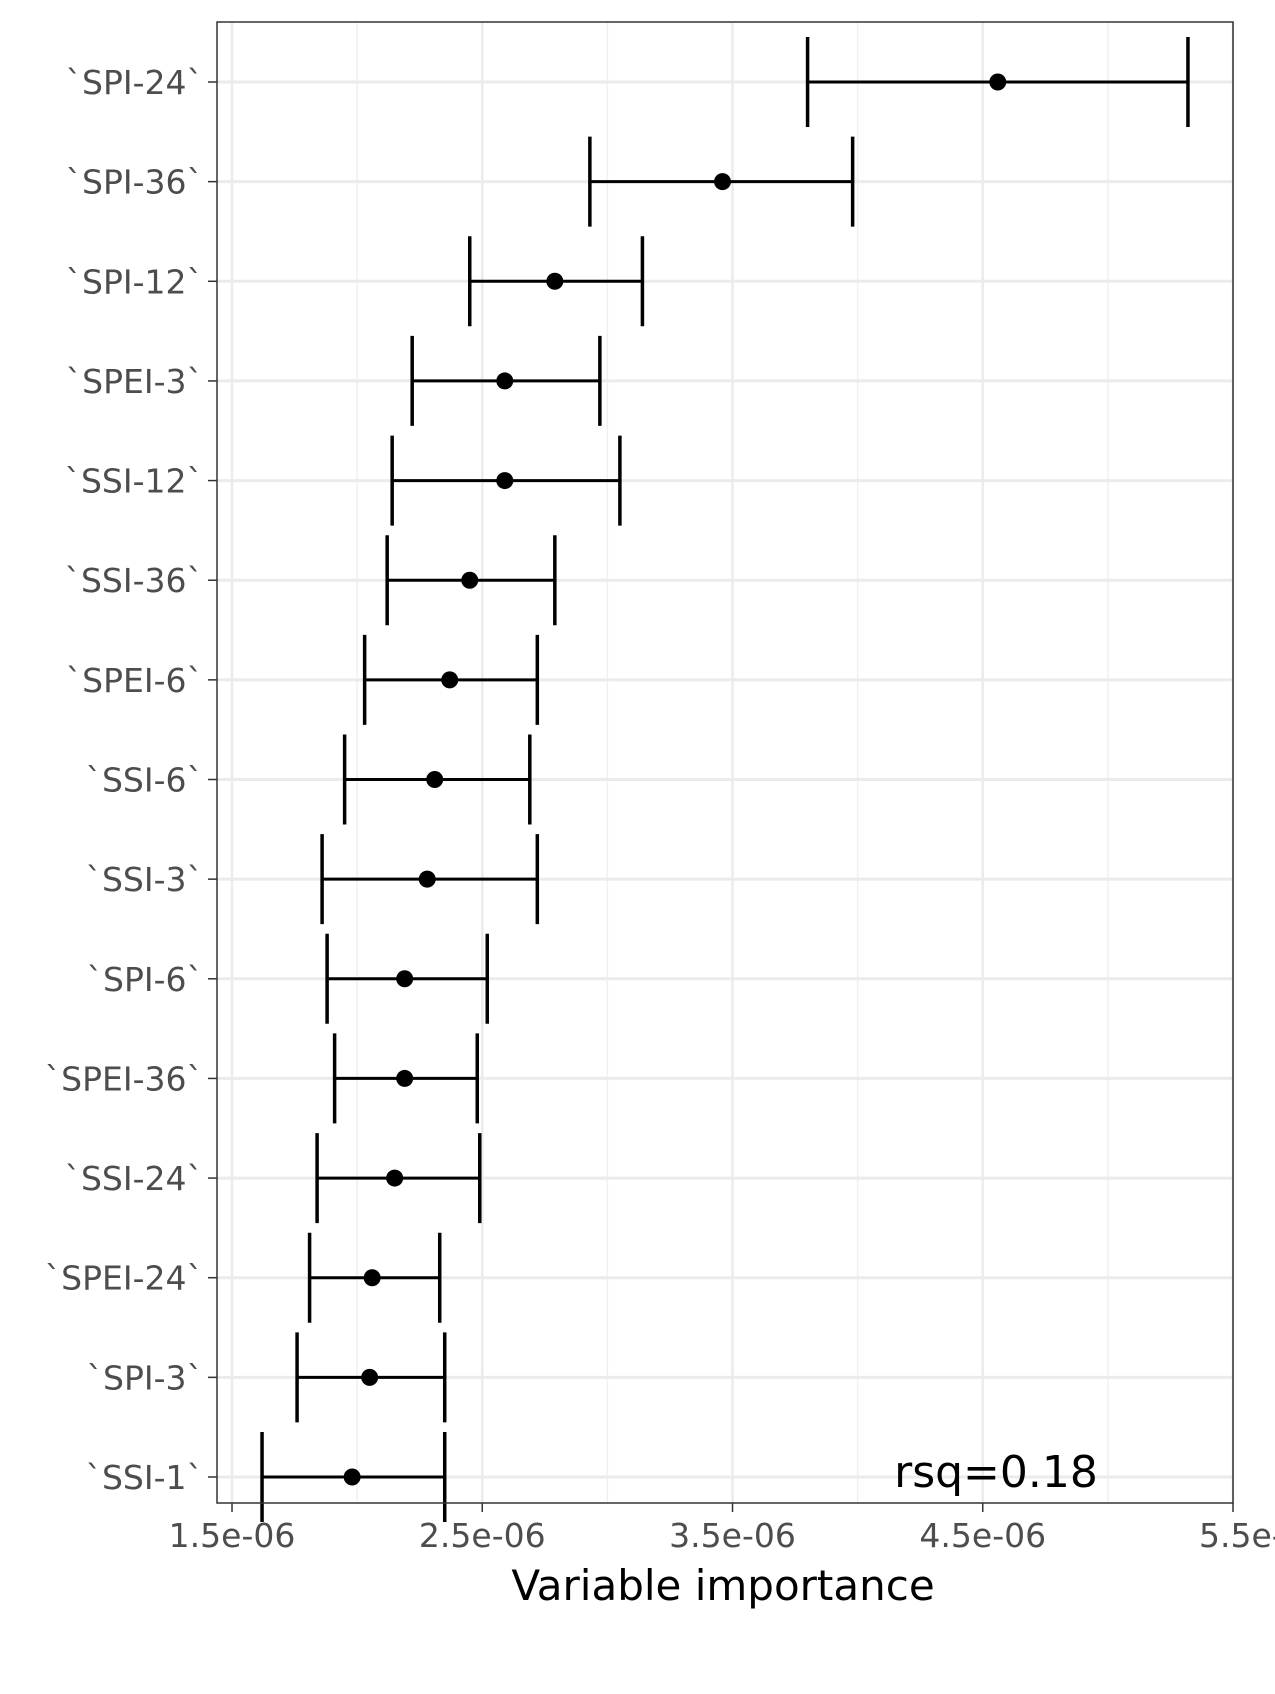  I want to click on rsq-annotation: rsq=0.18, so click(996, 1472).